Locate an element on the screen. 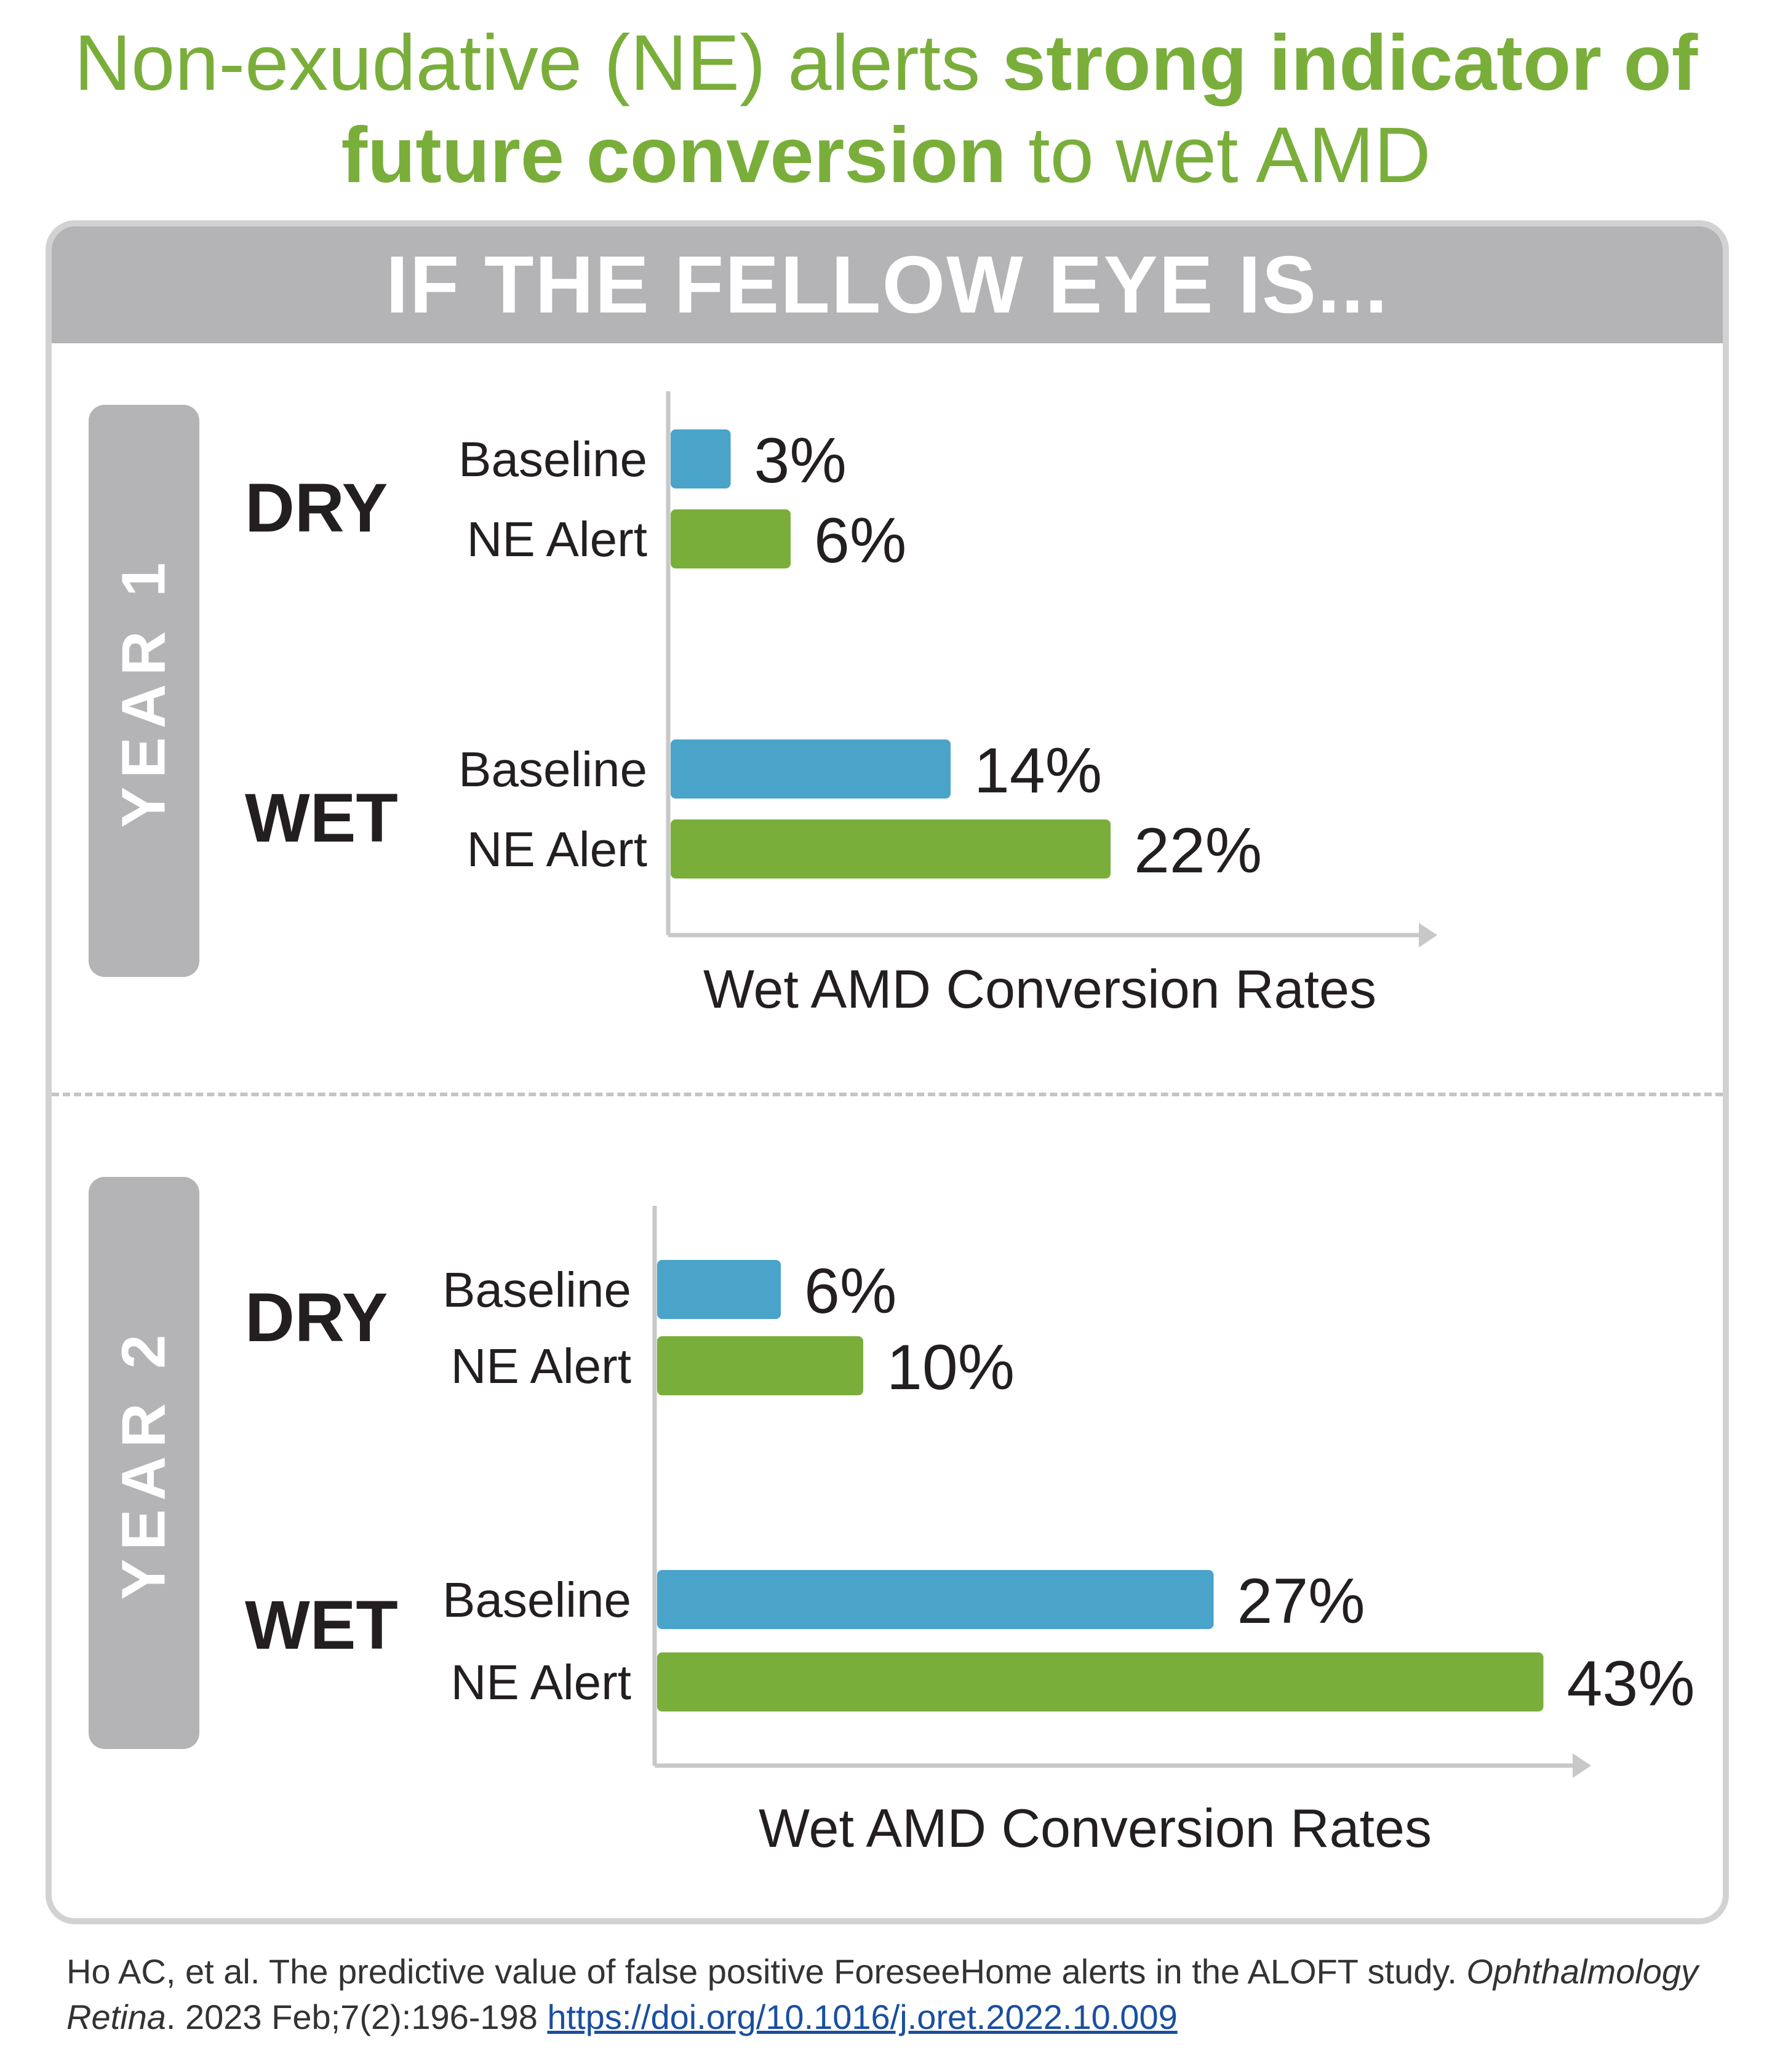  citation-journal: Ophthalmology Retina is located at coordinates (882, 1994).